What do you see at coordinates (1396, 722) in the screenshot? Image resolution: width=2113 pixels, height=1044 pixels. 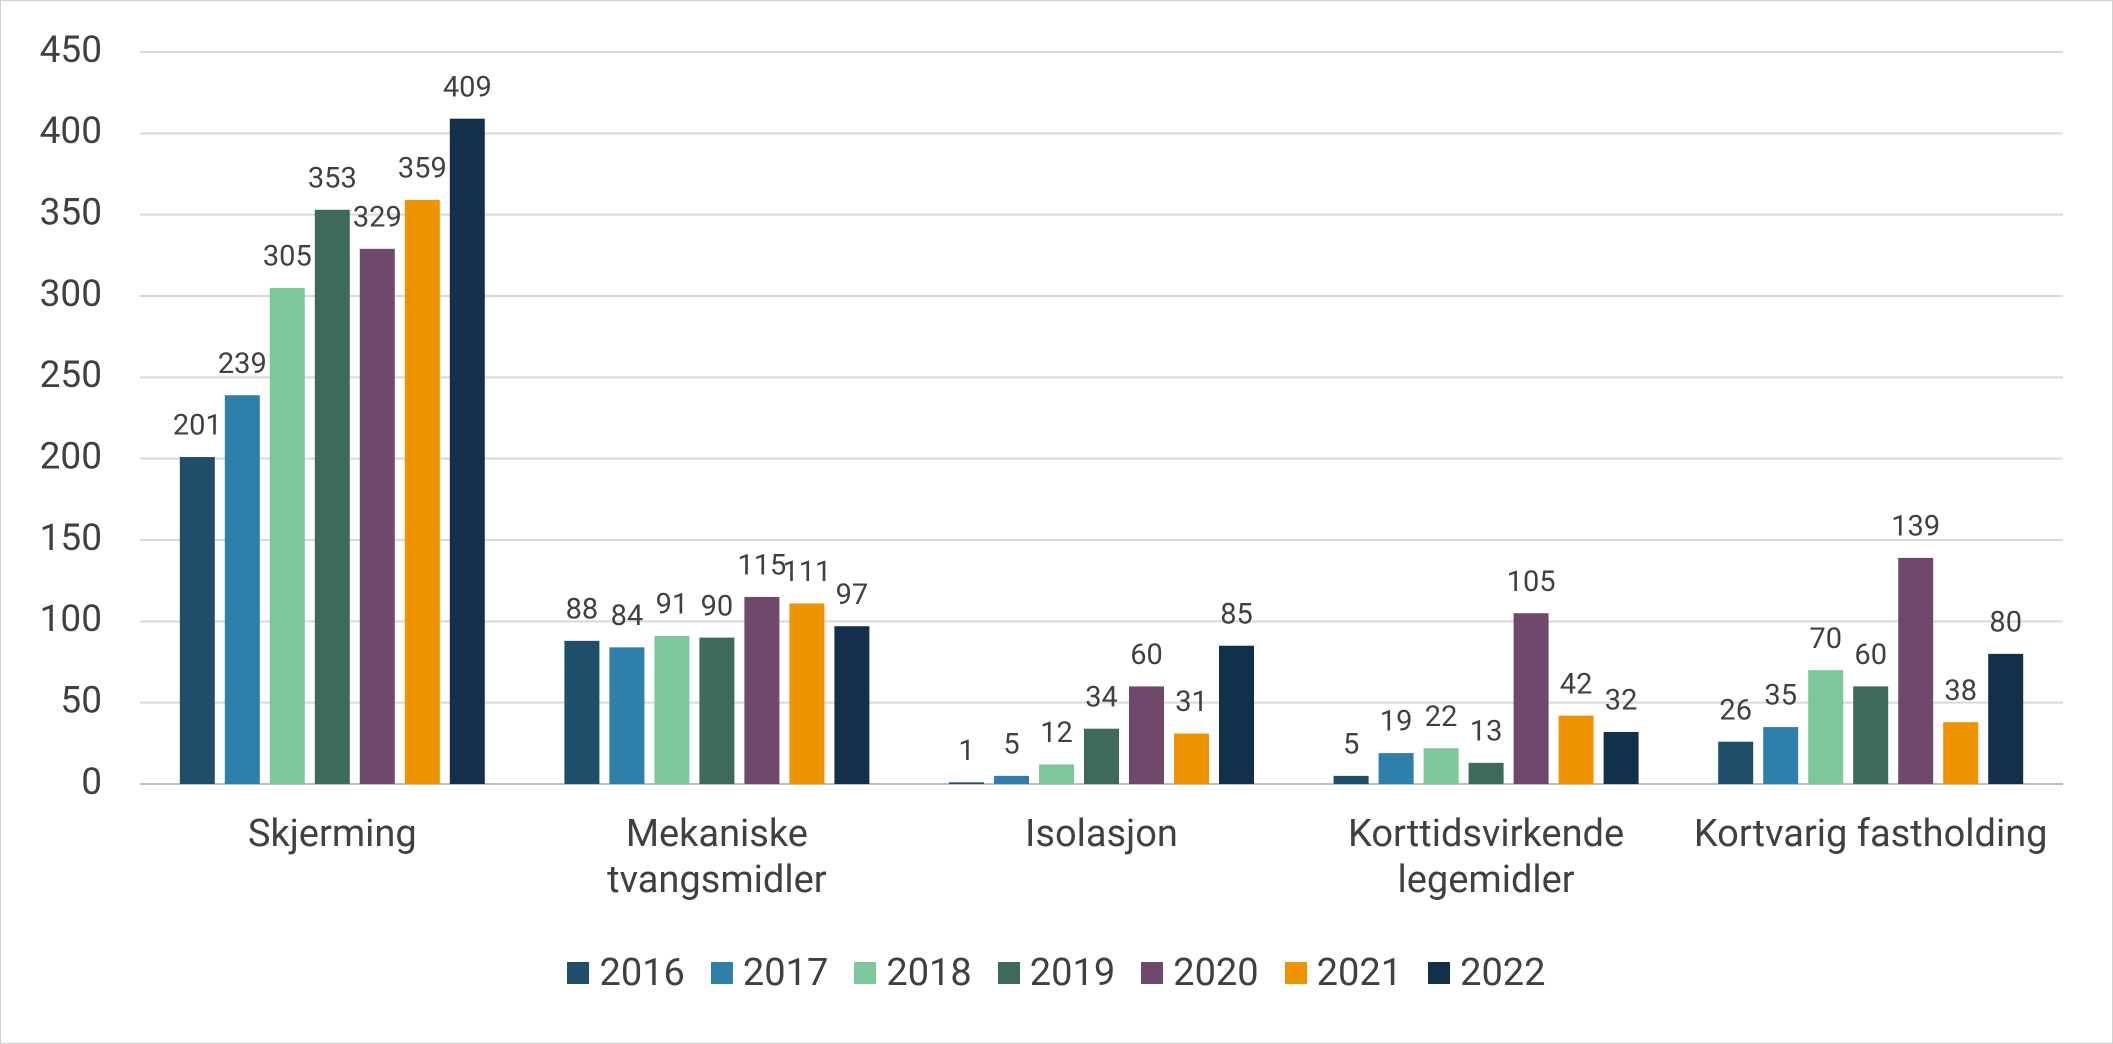 I see `data-label: 19` at bounding box center [1396, 722].